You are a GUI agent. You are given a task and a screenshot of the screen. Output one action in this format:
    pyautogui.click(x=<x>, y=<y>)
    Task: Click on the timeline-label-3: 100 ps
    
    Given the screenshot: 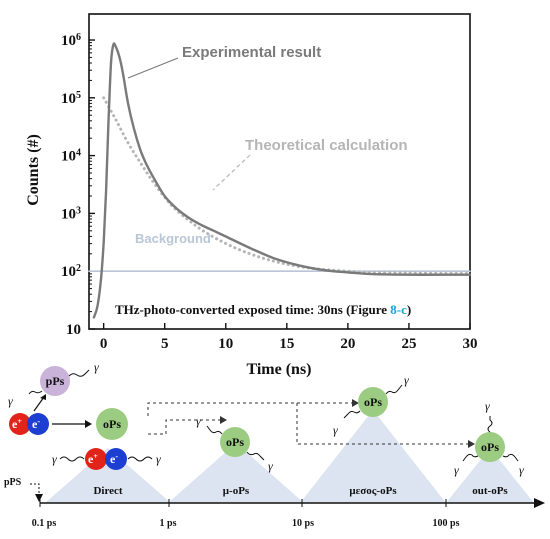 What is the action you would take?
    pyautogui.click(x=446, y=523)
    